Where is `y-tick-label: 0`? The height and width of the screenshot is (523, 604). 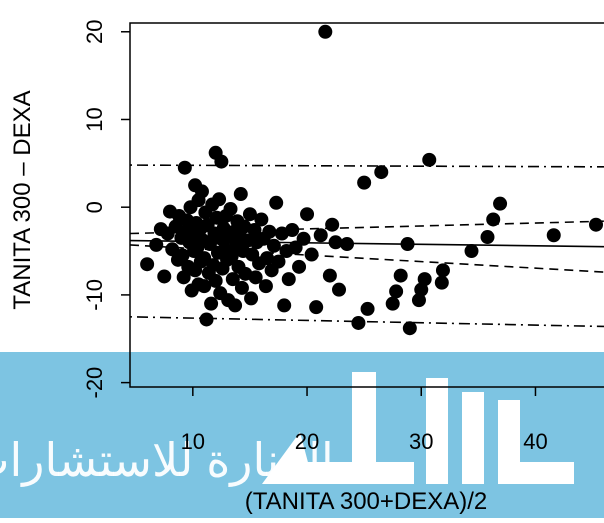 y-tick-label: 0 is located at coordinates (94, 207).